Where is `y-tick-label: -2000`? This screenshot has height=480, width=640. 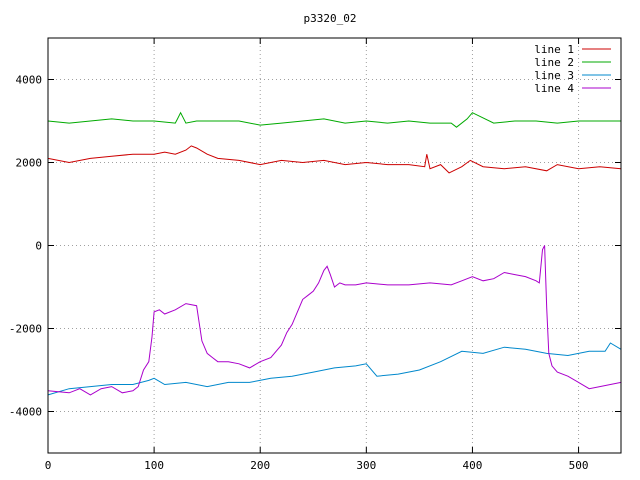
y-tick-label: -2000 is located at coordinates (25, 329).